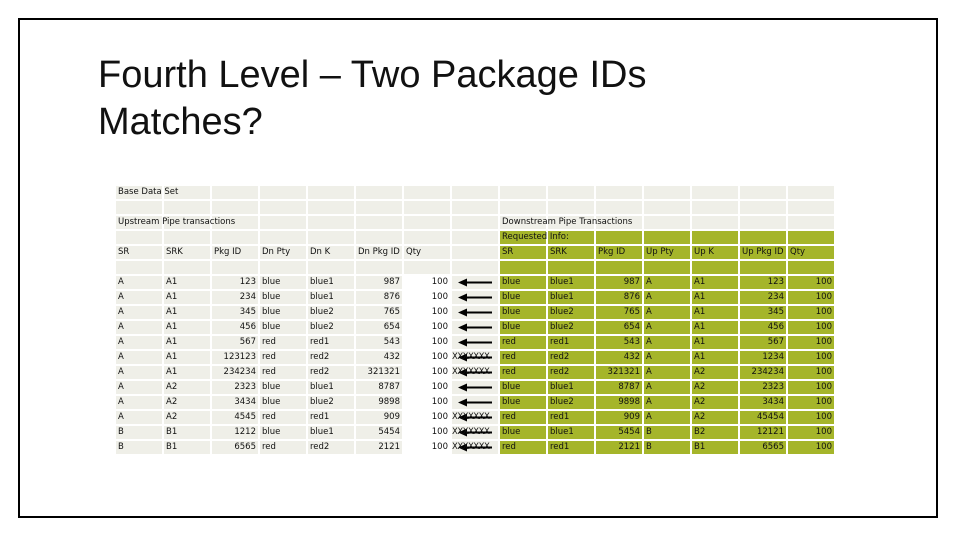 The width and height of the screenshot is (960, 540). What do you see at coordinates (235, 297) in the screenshot?
I see `upstream-cell: 234` at bounding box center [235, 297].